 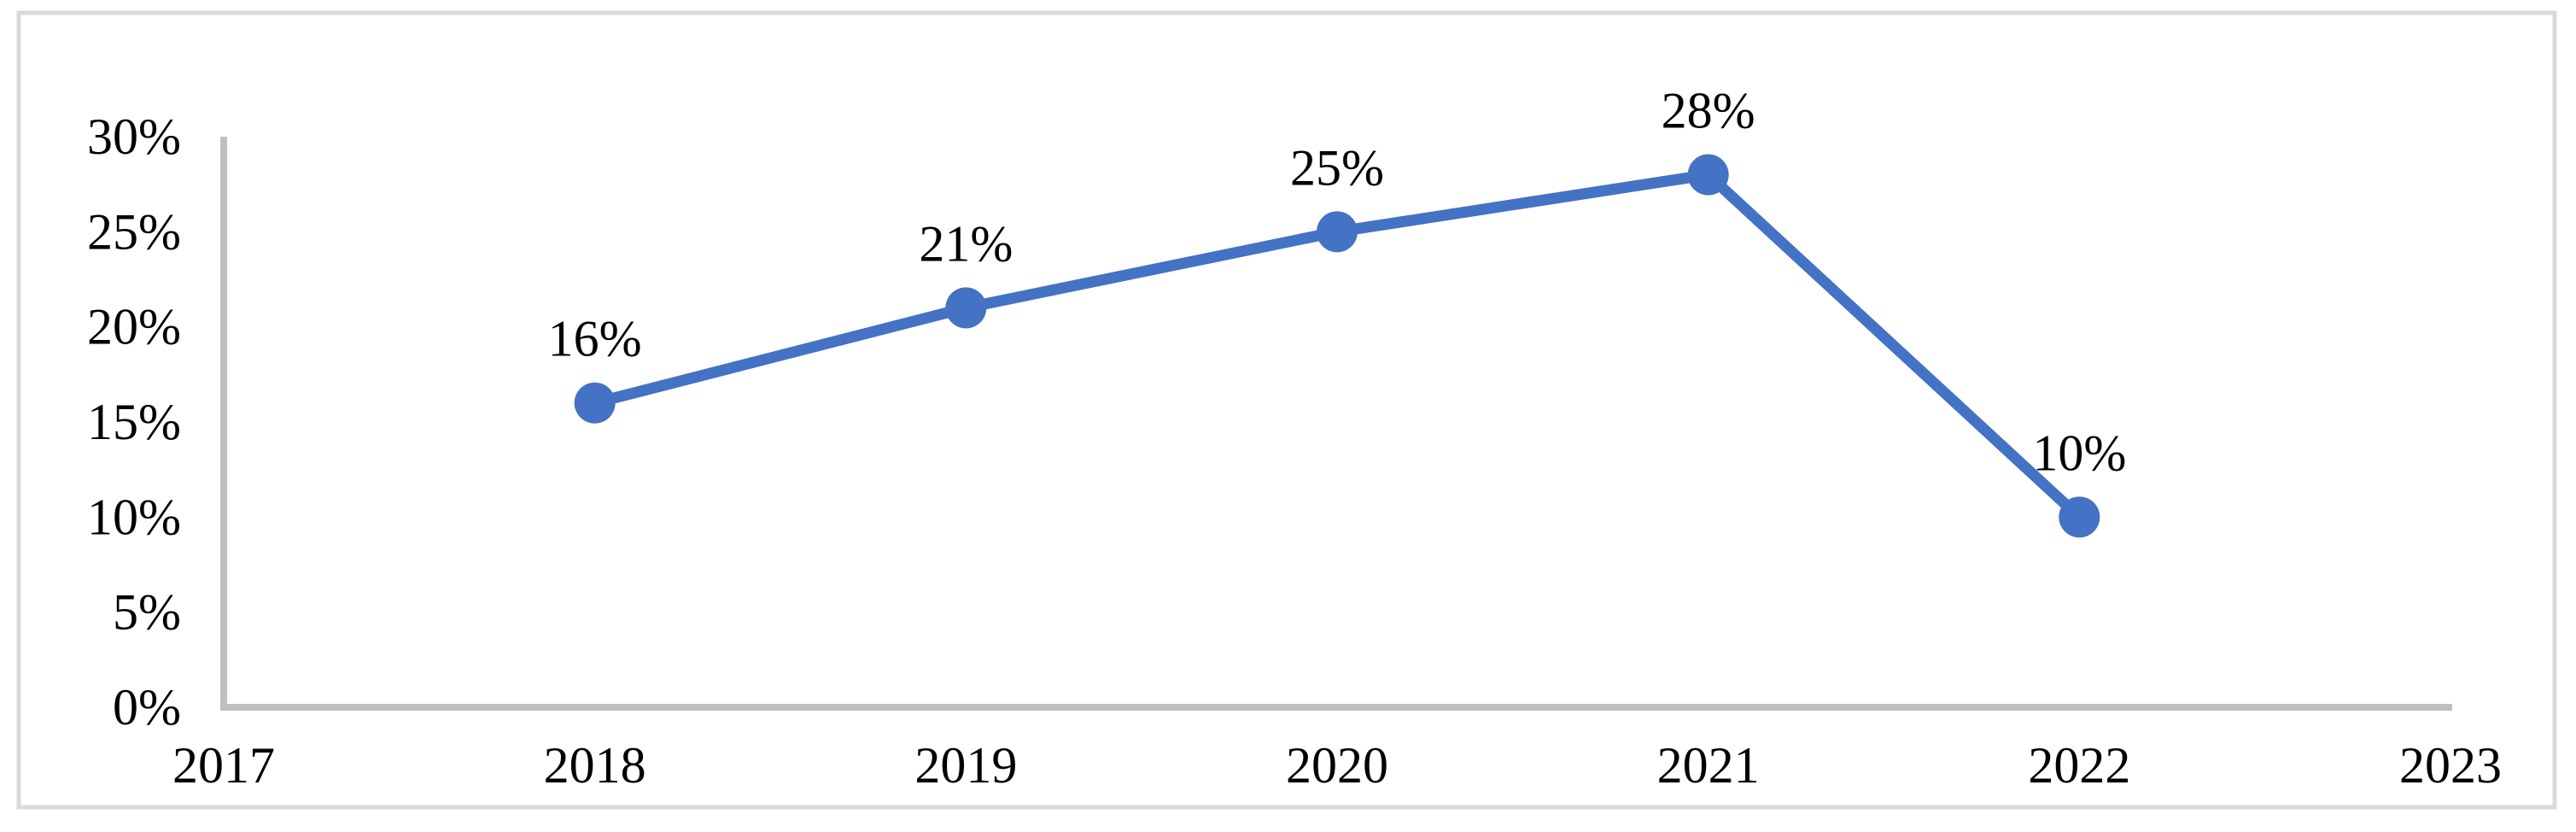 I want to click on y-axis-tick-label: 15%, so click(x=134, y=422).